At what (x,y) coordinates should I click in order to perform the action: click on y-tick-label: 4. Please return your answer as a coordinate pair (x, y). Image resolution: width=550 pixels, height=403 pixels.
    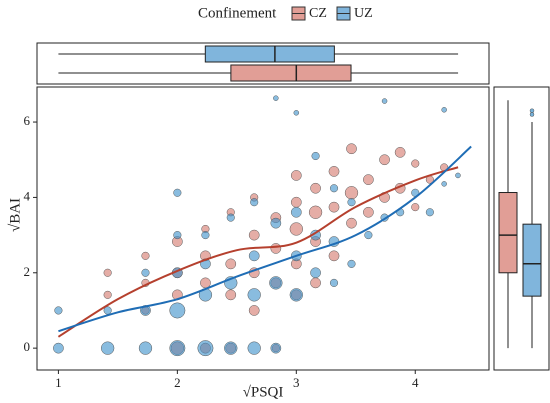
    Looking at the image, I should click on (27, 195).